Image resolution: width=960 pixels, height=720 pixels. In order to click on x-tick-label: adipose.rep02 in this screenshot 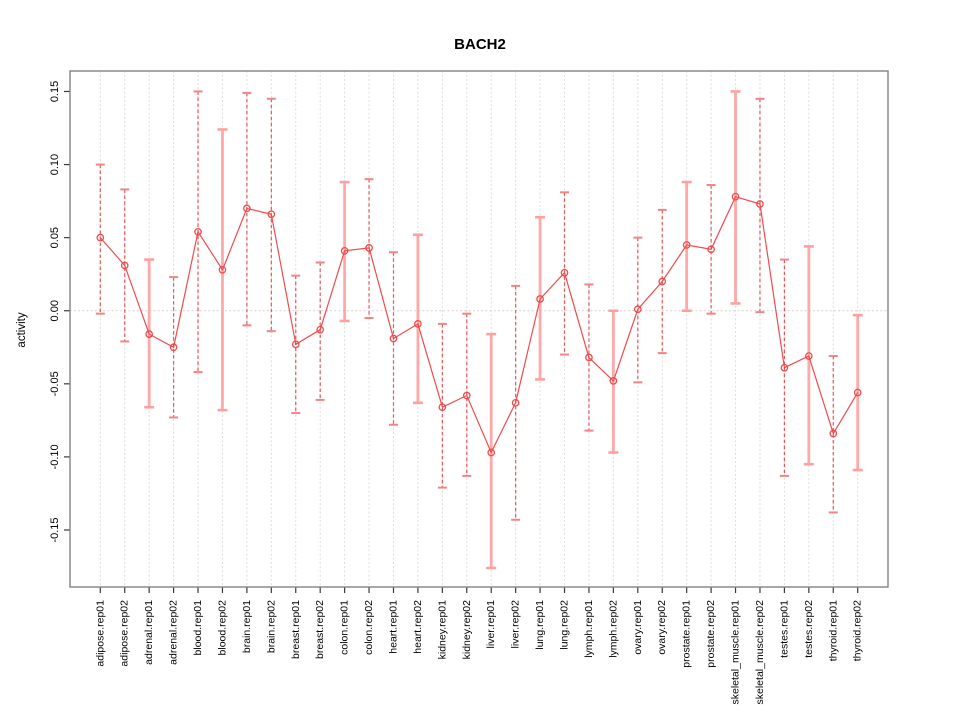, I will do `click(125, 633)`.